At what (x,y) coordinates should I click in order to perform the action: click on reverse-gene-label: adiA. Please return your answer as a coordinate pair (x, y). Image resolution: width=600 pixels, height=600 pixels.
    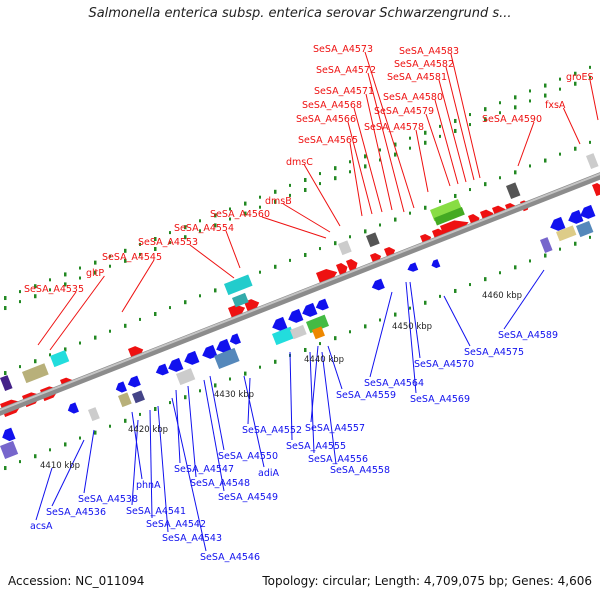
    Looking at the image, I should click on (268, 473).